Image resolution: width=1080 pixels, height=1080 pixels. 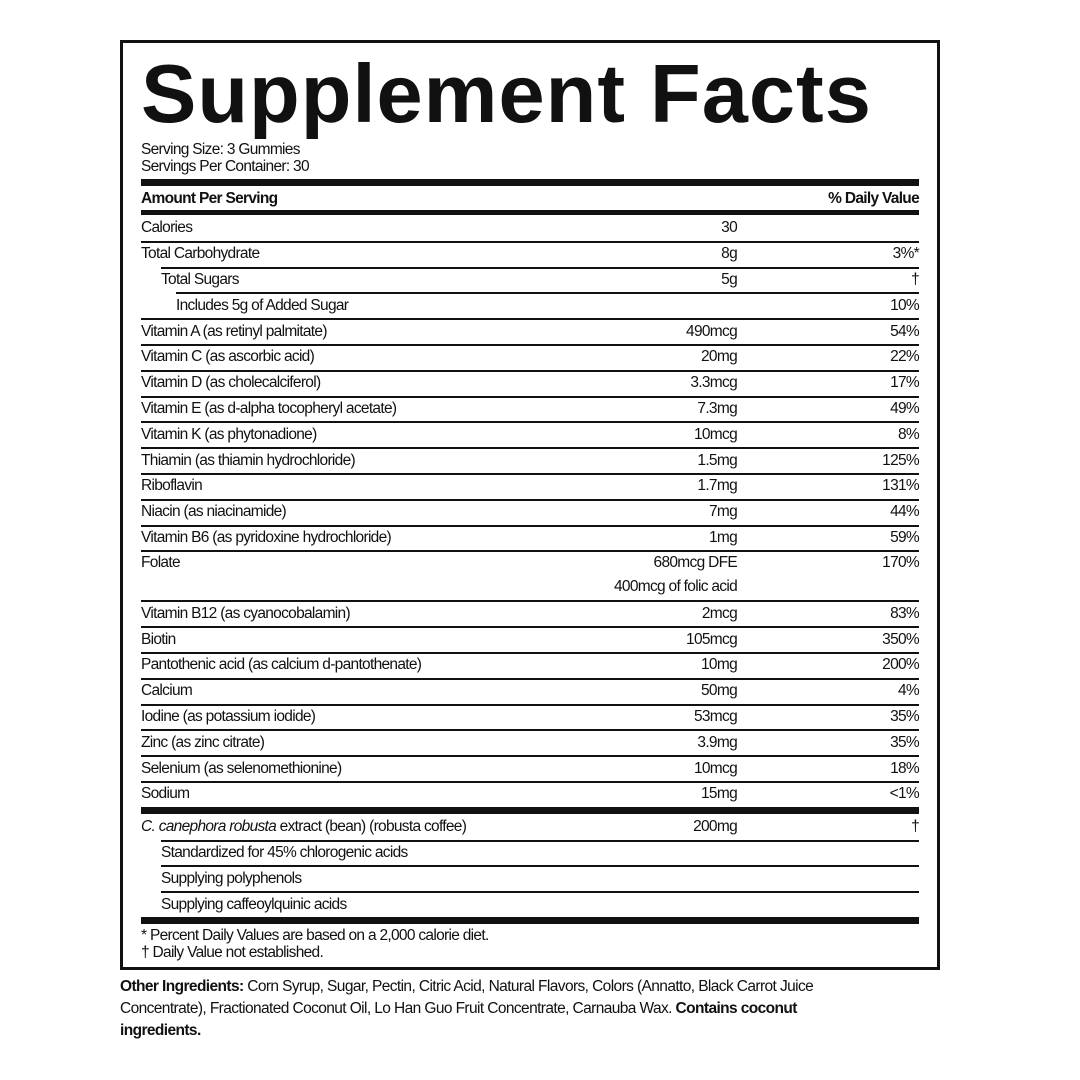 I want to click on nutrient-label: Standardized for 45% chlorogenic acids, so click(x=284, y=852).